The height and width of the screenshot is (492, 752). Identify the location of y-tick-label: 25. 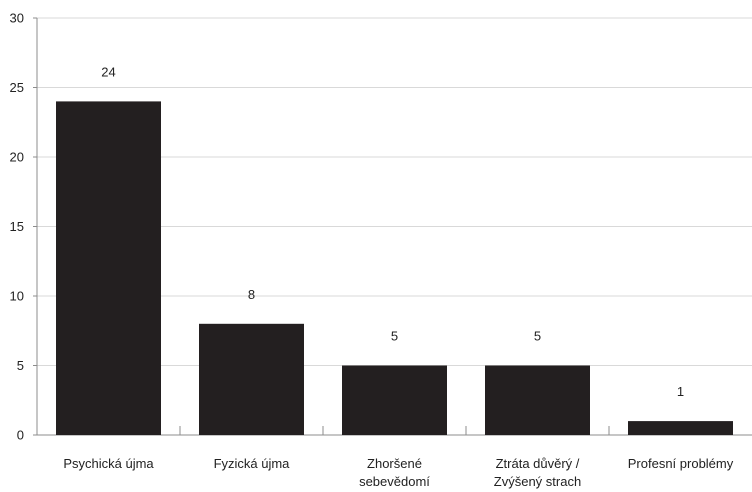
(17, 87).